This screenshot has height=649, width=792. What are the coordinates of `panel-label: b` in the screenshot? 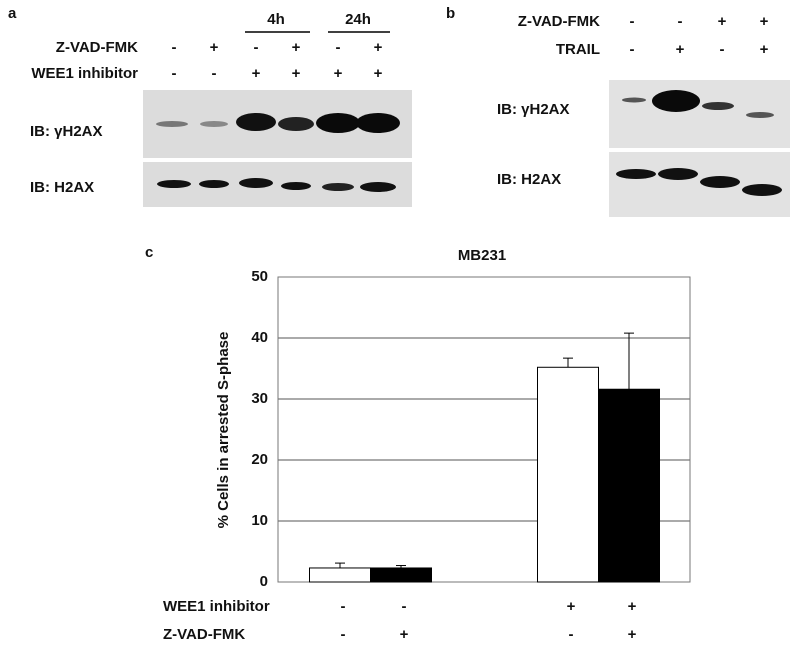 It's located at (450, 13).